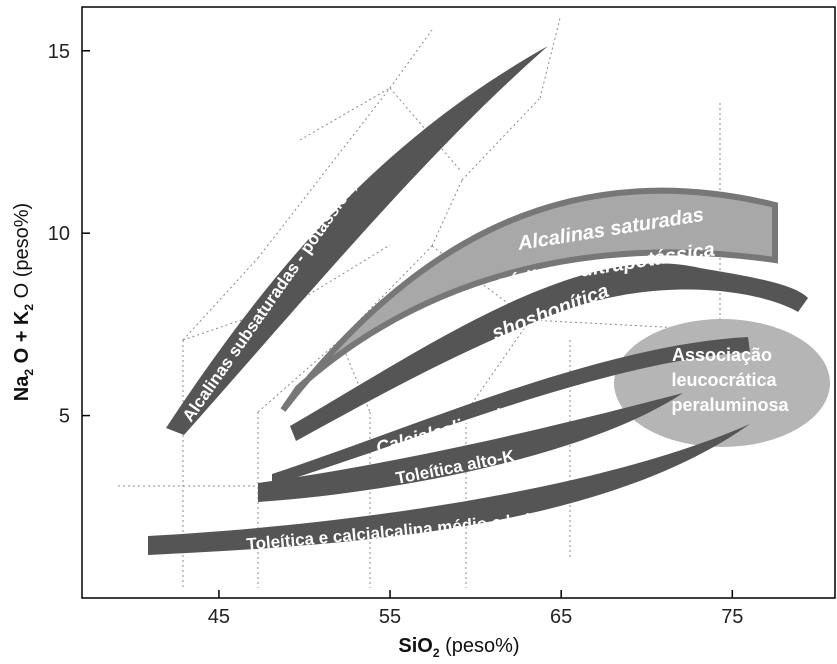  Describe the element at coordinates (59, 52) in the screenshot. I see `y-tick-label: 15` at that location.